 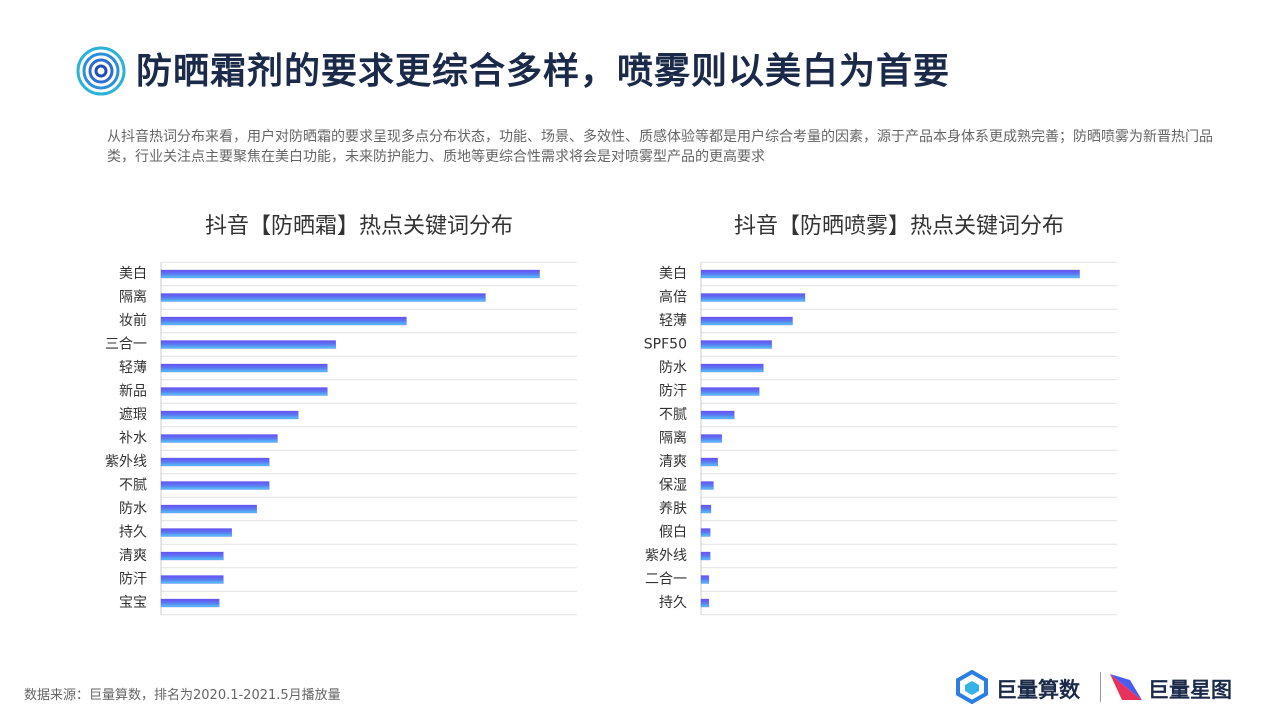 I want to click on y-tick-label: 补水, so click(x=133, y=439).